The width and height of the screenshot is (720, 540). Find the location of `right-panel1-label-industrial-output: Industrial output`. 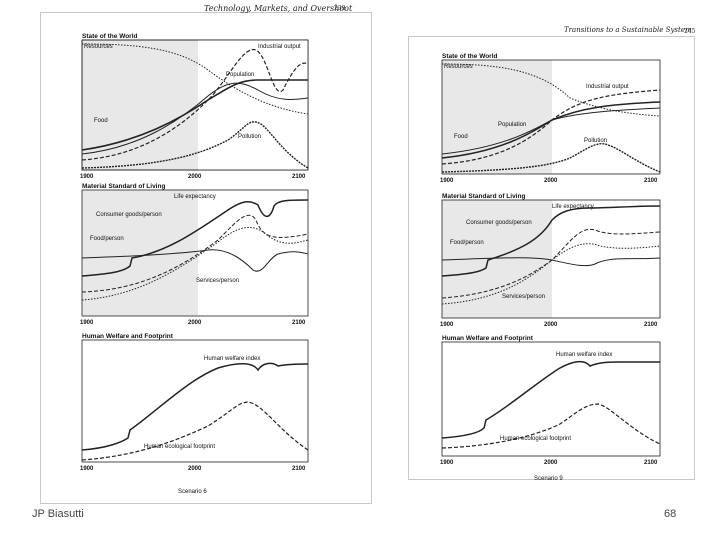

right-panel1-label-industrial-output: Industrial output is located at coordinates (607, 87).